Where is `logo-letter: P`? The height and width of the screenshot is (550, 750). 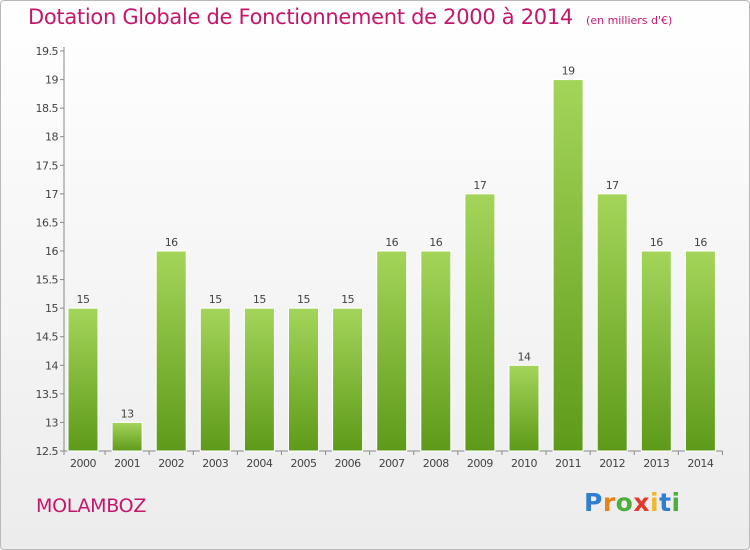
logo-letter: P is located at coordinates (593, 502).